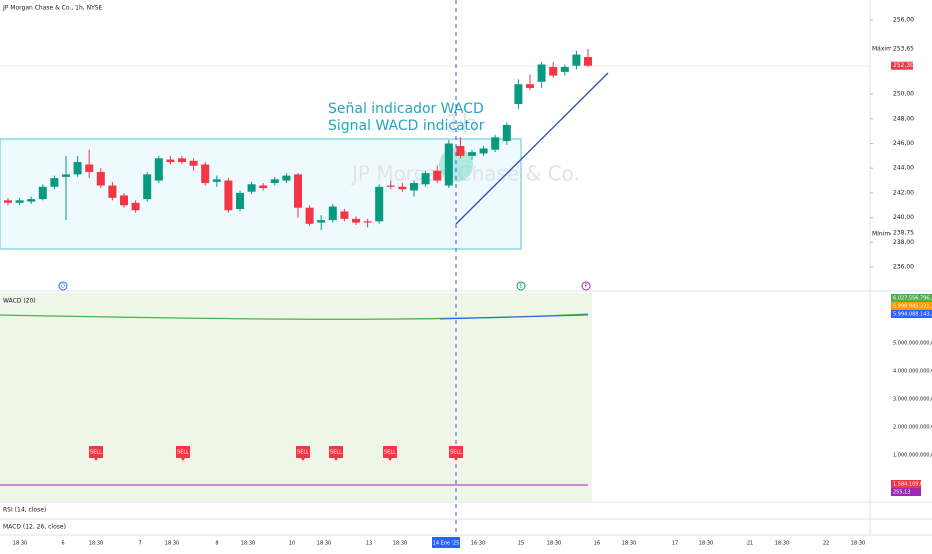  I want to click on x-tick-label: 6, so click(62, 544).